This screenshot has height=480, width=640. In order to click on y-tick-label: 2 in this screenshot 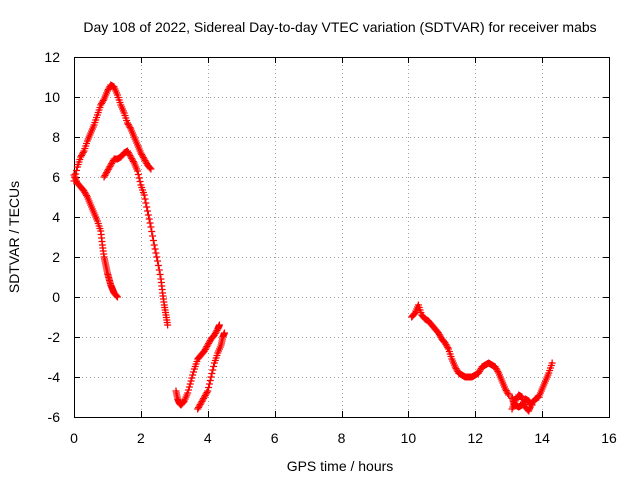, I will do `click(56, 257)`.